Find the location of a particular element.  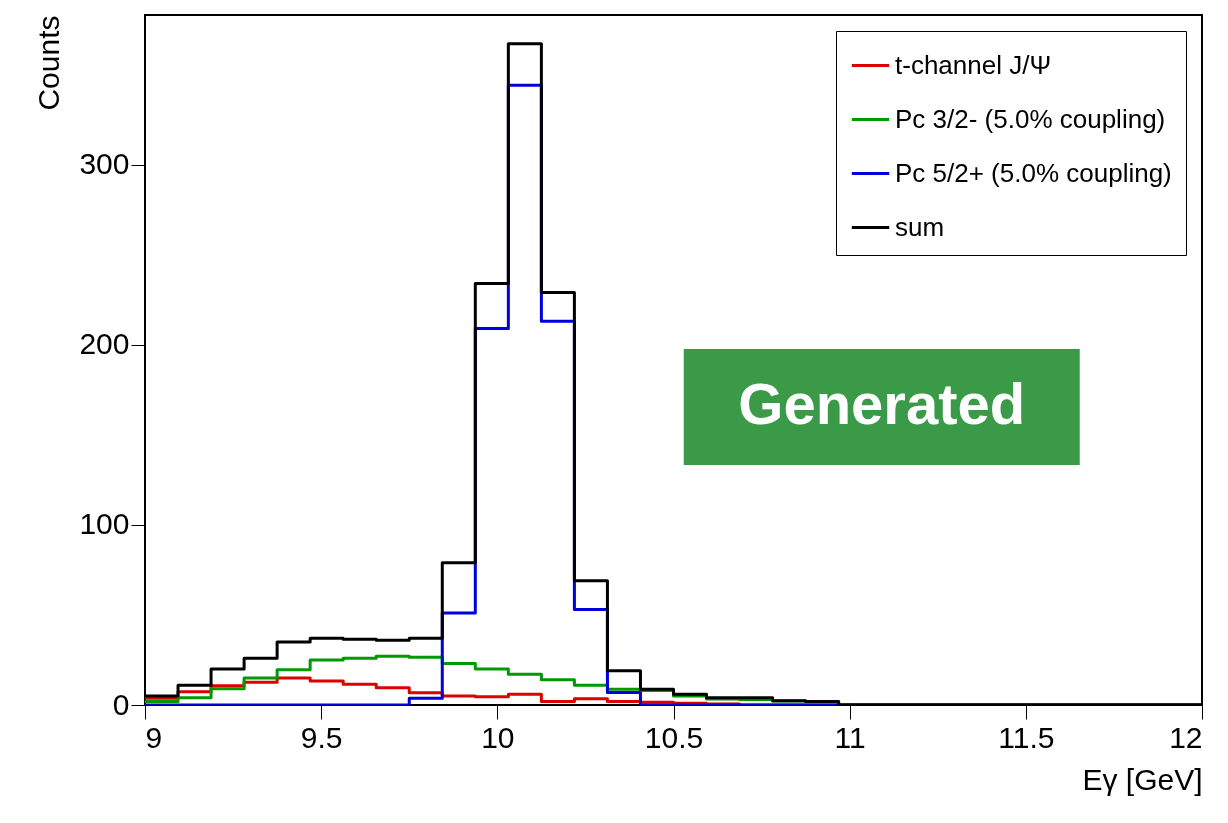

legend-label: Pc 3/2- (5.0% coupling) is located at coordinates (1030, 118).